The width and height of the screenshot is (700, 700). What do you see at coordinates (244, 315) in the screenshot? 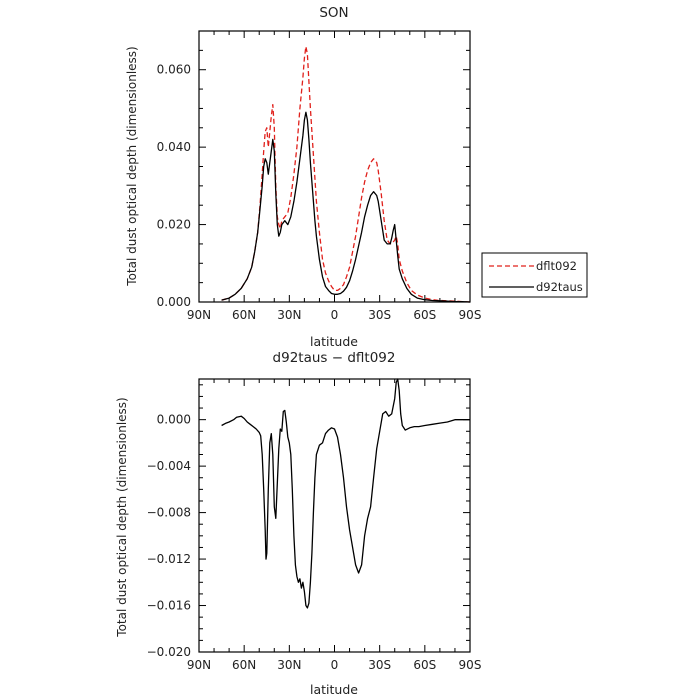
I see `top-x-tick-label: 60N` at bounding box center [244, 315].